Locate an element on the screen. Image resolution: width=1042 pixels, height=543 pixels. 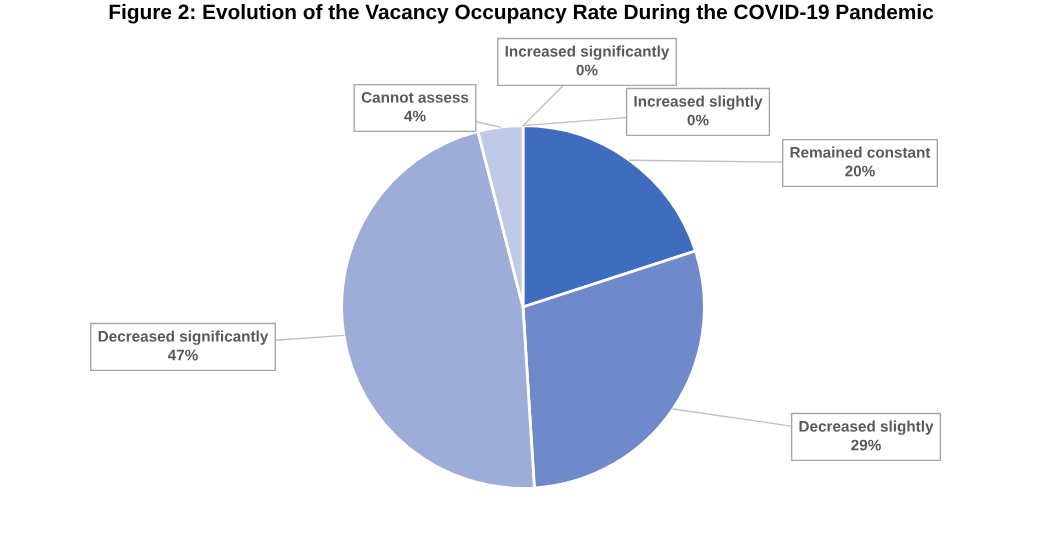
data-label: 47% is located at coordinates (182, 355).